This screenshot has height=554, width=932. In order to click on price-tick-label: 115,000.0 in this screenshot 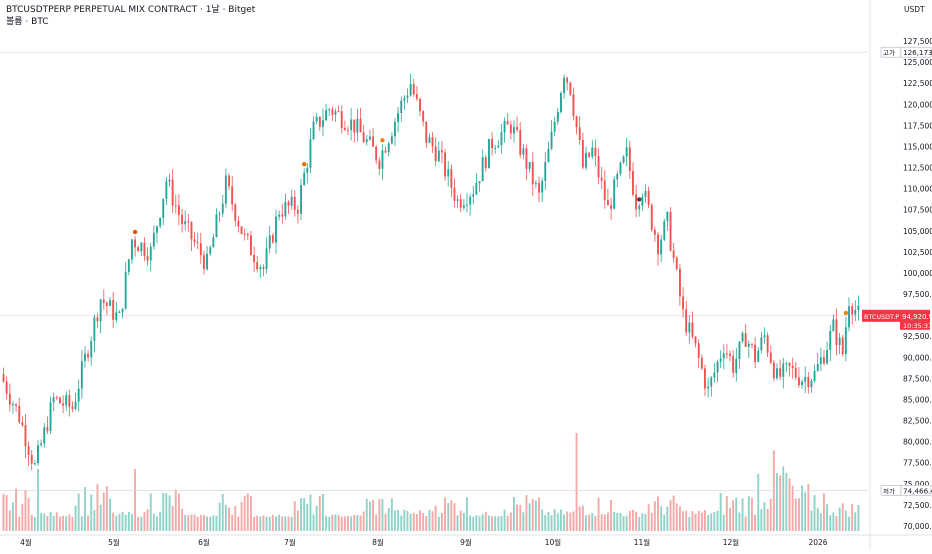, I will do `click(917, 146)`.